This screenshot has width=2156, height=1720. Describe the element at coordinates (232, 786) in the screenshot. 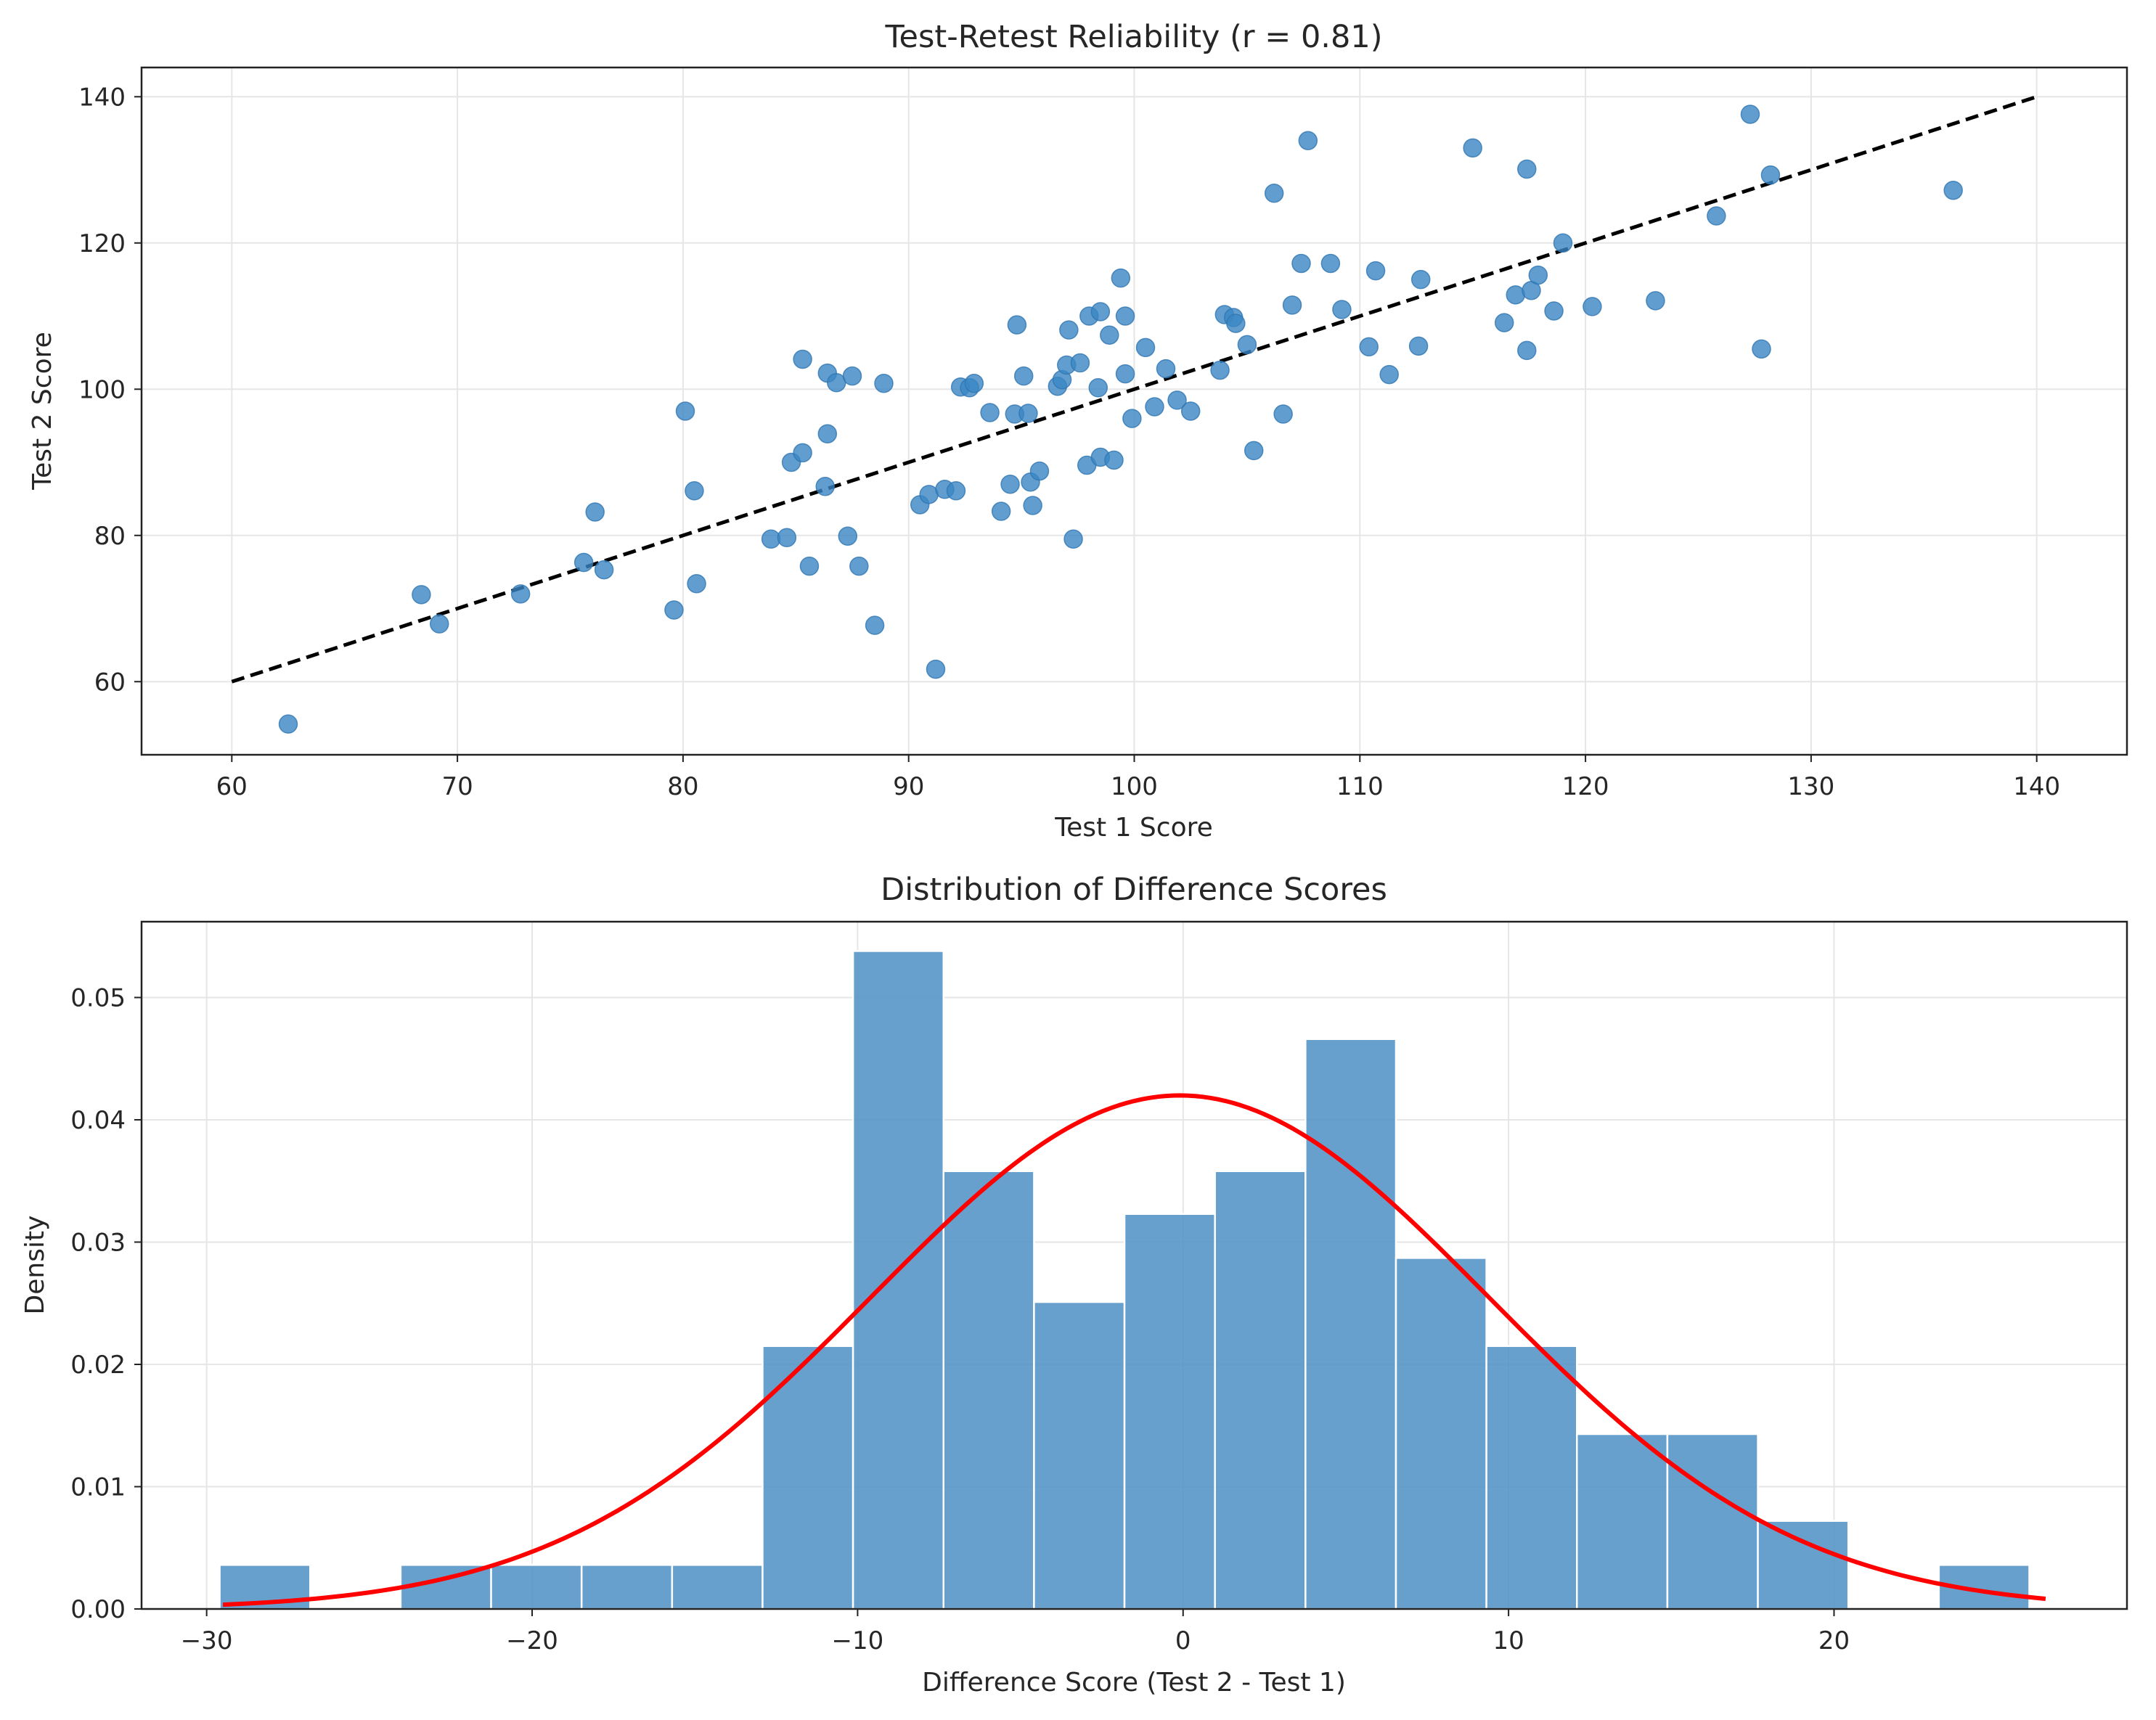

I see `scatter-x-tick-label: 60` at that location.